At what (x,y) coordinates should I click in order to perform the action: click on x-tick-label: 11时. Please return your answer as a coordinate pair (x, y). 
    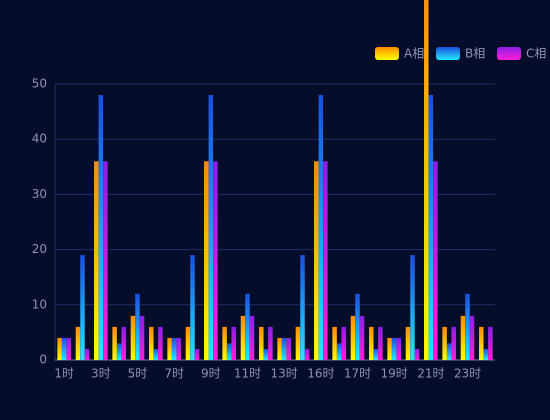
    Looking at the image, I should click on (247, 374).